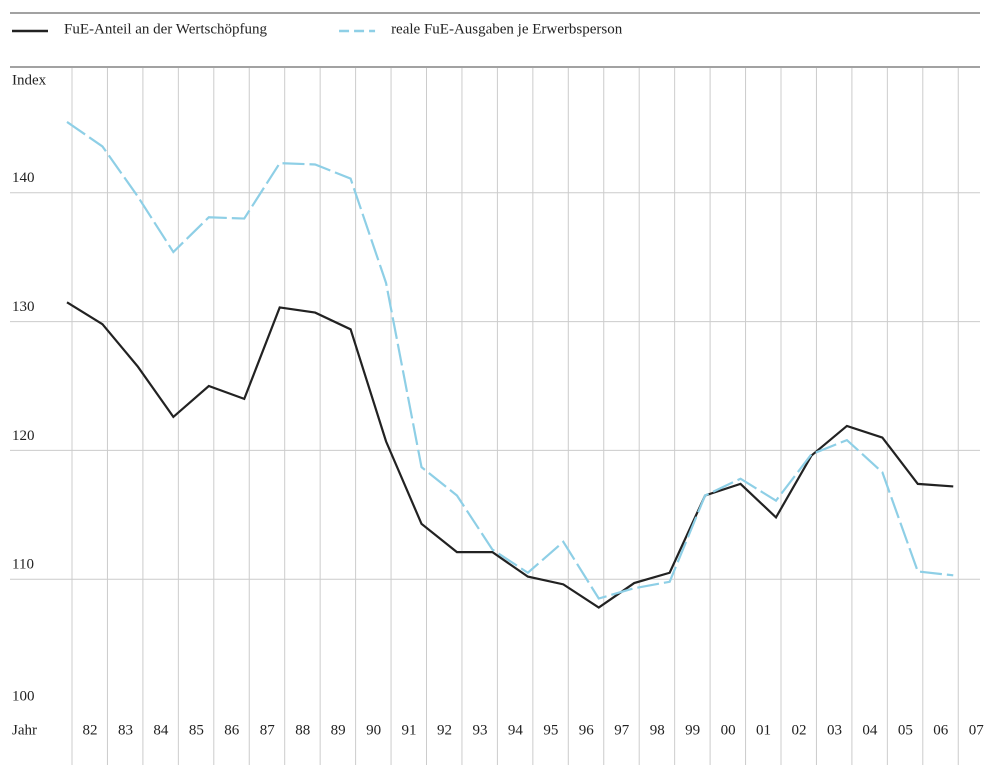 The height and width of the screenshot is (772, 984). Describe the element at coordinates (976, 730) in the screenshot. I see `x-tick-label: 07` at that location.